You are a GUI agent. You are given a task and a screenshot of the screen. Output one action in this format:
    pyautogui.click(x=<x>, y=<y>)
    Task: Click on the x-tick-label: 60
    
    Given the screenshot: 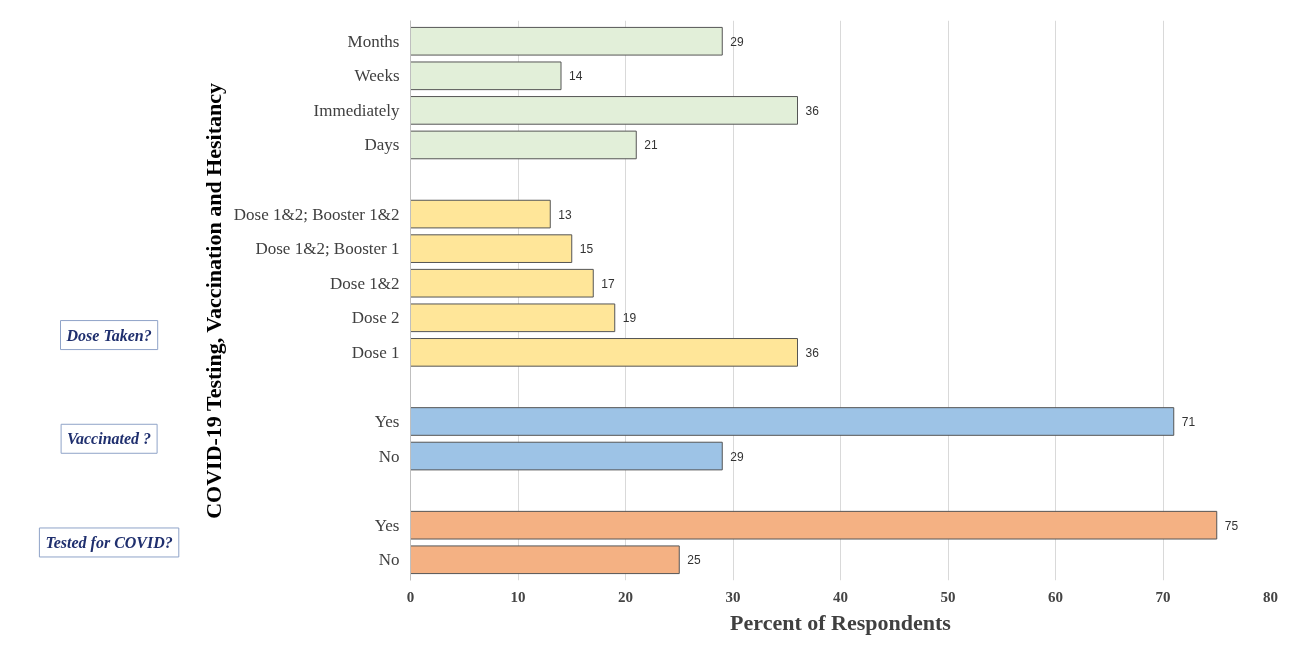 What is the action you would take?
    pyautogui.click(x=1055, y=596)
    